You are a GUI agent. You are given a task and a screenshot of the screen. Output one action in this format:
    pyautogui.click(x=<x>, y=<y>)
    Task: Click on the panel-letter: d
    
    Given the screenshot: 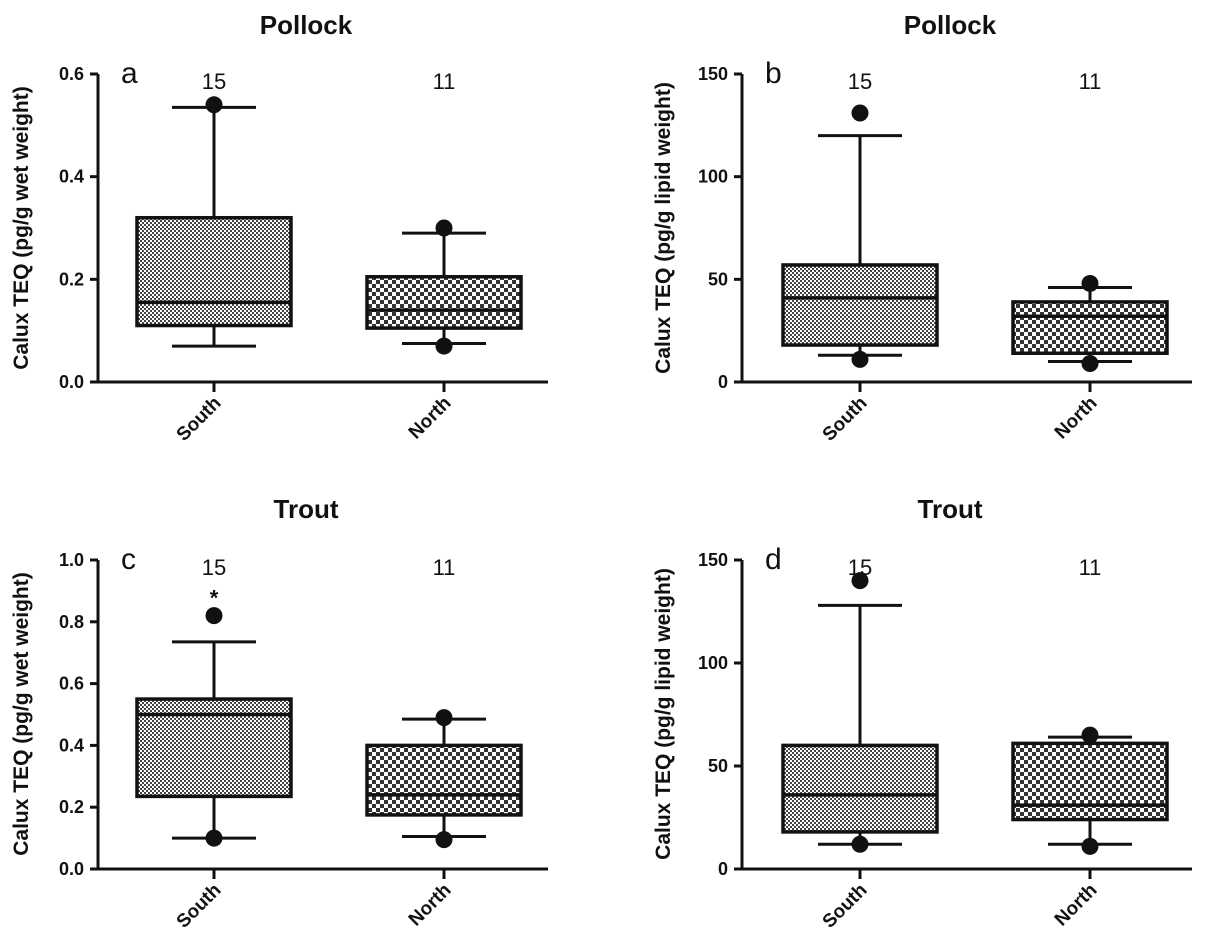 What is the action you would take?
    pyautogui.click(x=773, y=559)
    